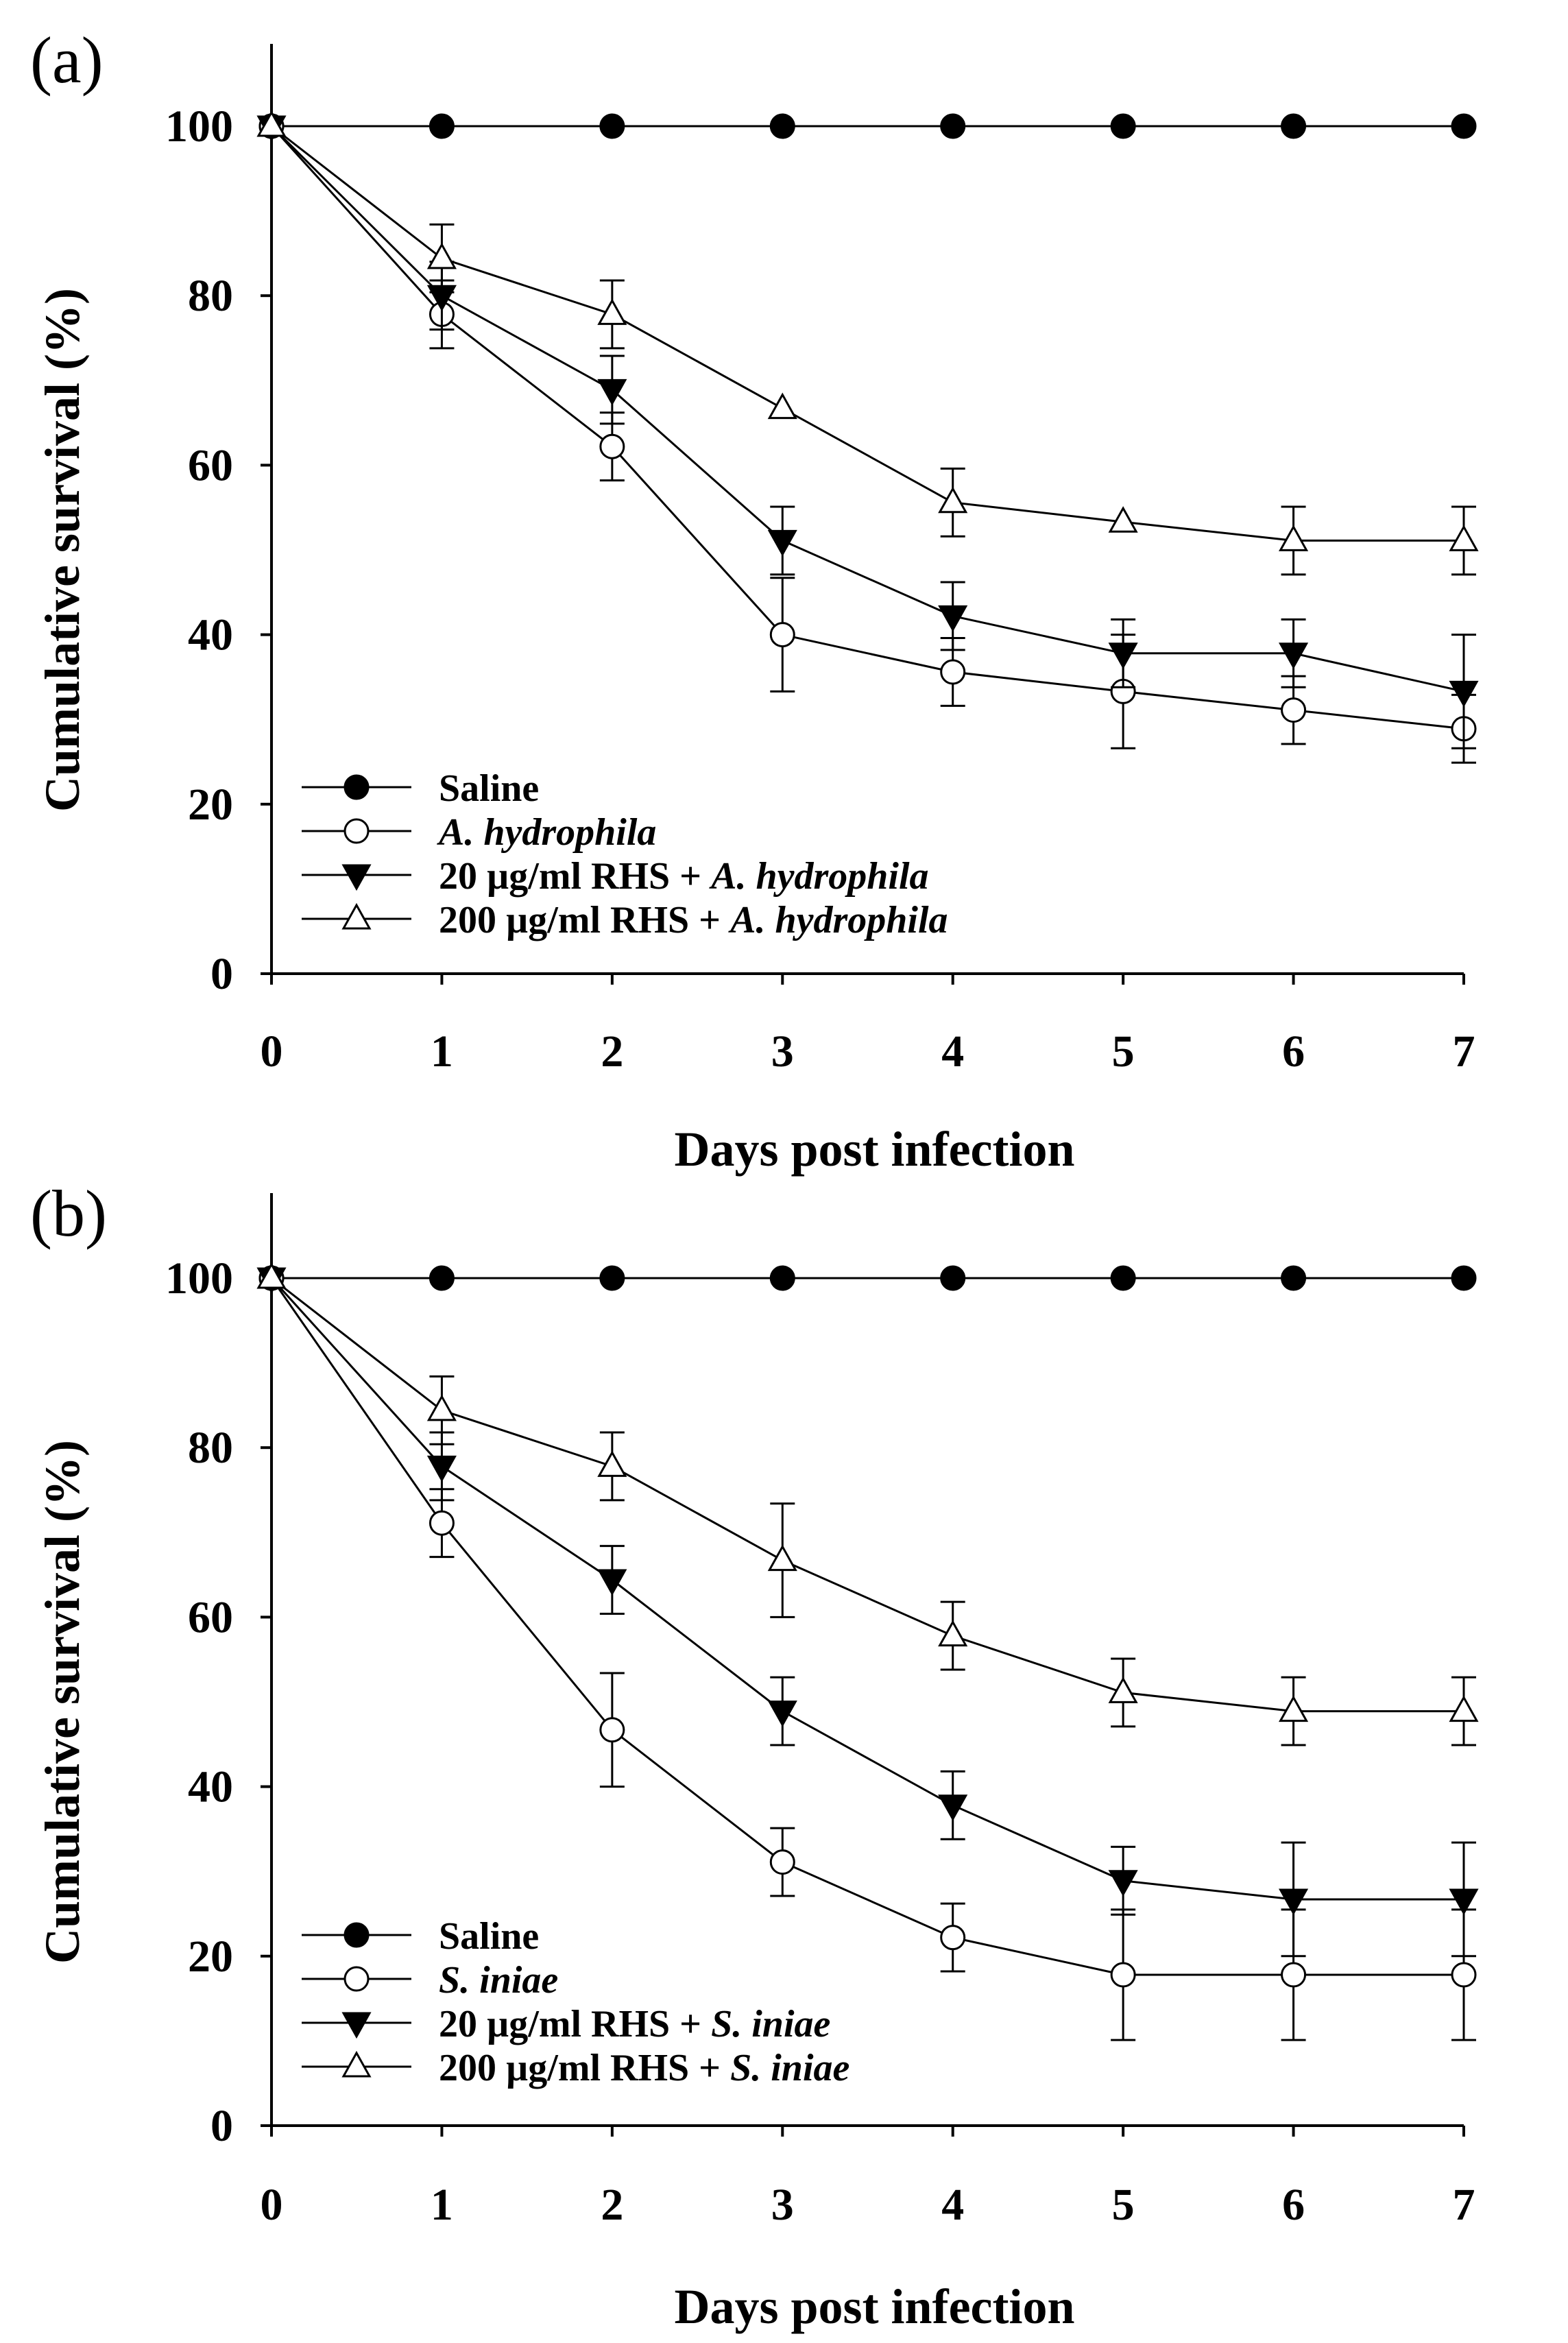 The width and height of the screenshot is (1568, 2343). Describe the element at coordinates (199, 127) in the screenshot. I see `panel-a-y-tick-label: 100` at that location.